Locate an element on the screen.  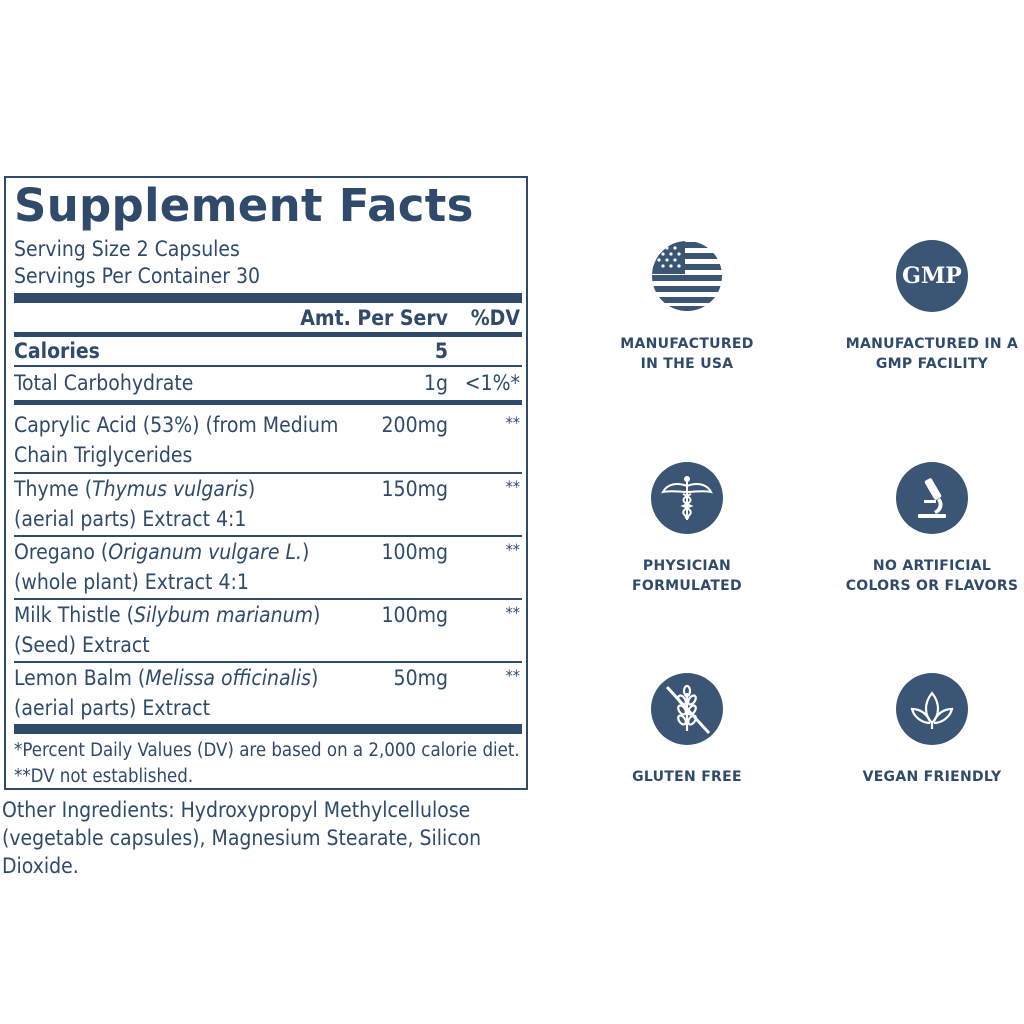
badge-label: MANUFACTURED IN A GMP FACILITY is located at coordinates (932, 354).